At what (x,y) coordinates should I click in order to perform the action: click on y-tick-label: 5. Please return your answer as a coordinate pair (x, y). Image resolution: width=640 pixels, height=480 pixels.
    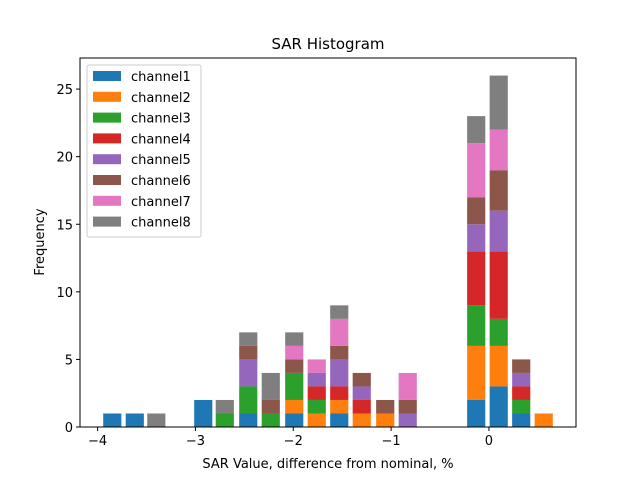
    Looking at the image, I should click on (69, 360).